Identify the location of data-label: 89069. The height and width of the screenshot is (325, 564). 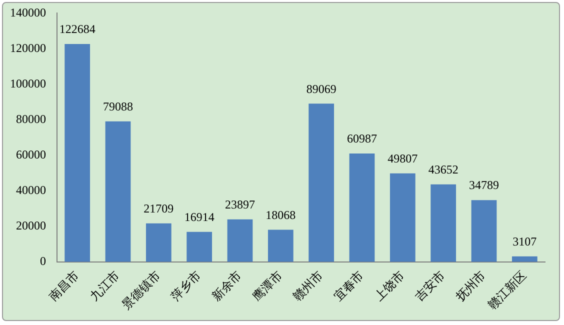
(321, 89).